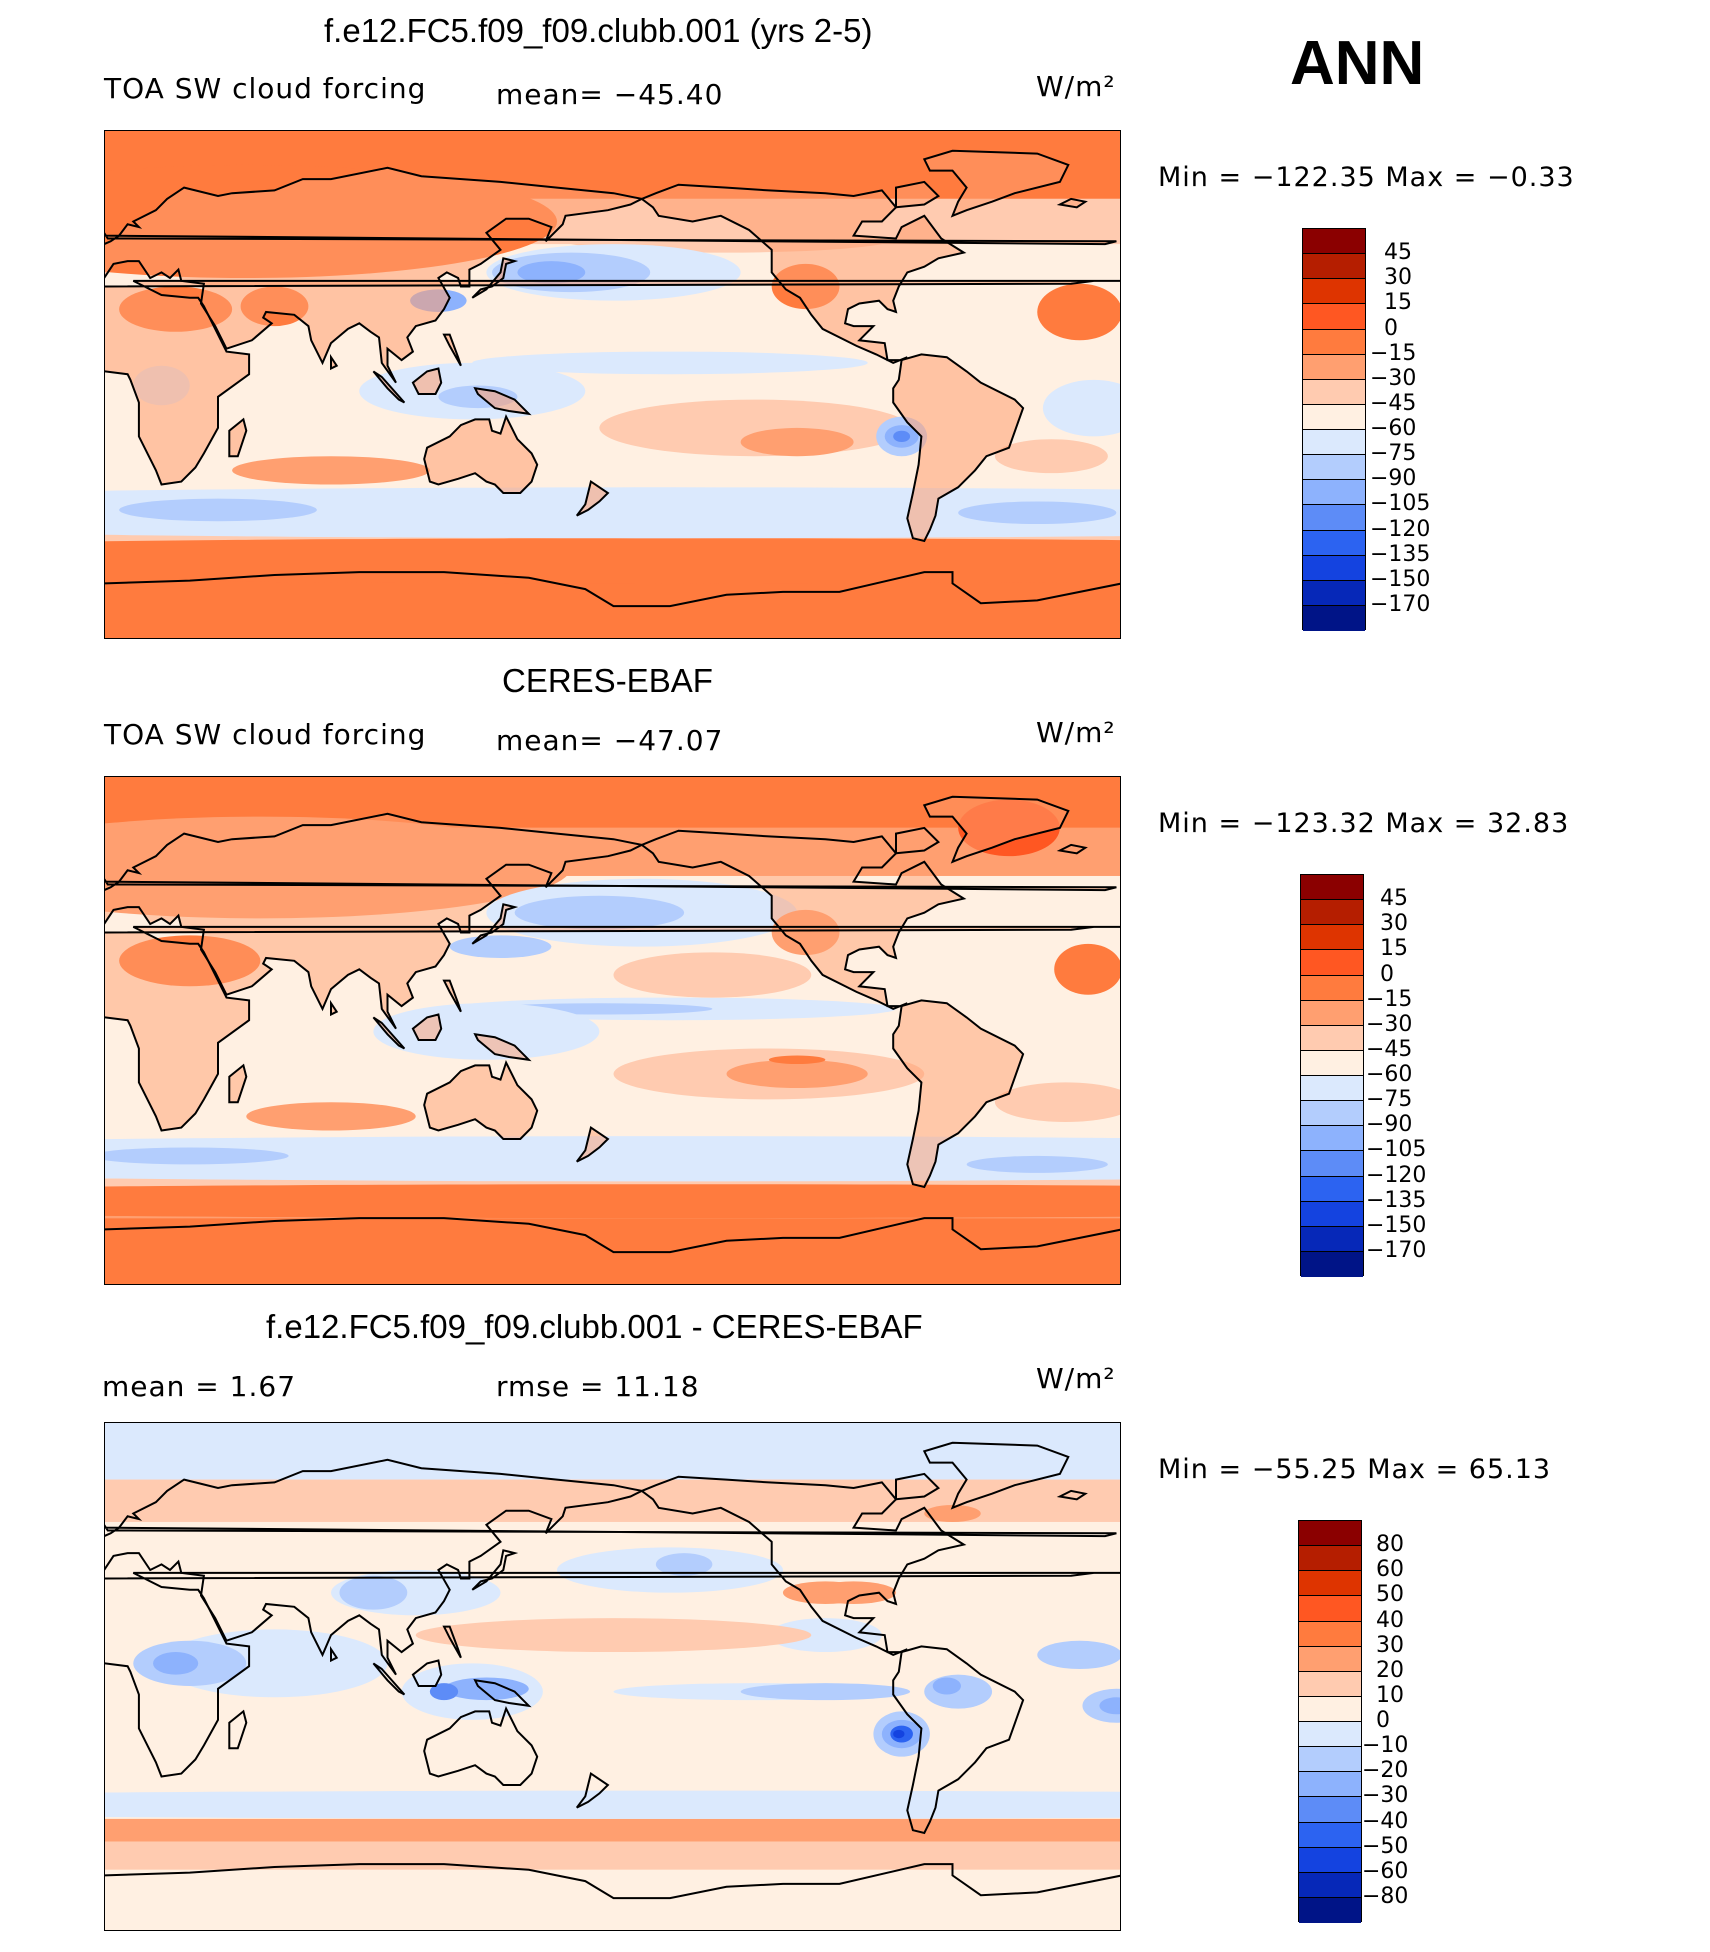  What do you see at coordinates (495, 1570) in the screenshot?
I see `coastline-japan` at bounding box center [495, 1570].